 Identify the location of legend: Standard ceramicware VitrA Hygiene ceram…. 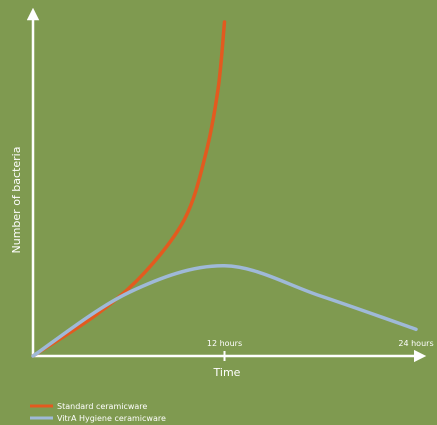
(98, 412).